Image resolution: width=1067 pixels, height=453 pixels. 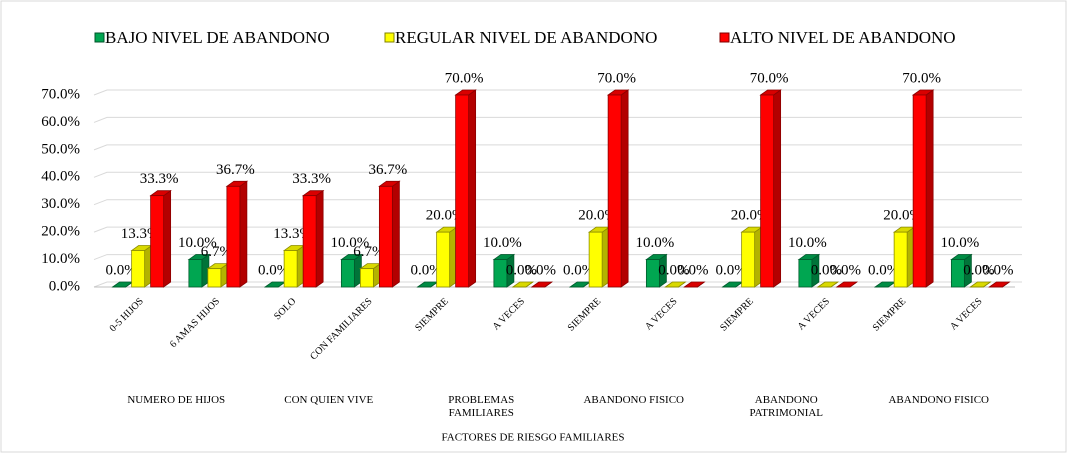 What do you see at coordinates (60, 177) in the screenshot?
I see `y-tick-label: 40.0%` at bounding box center [60, 177].